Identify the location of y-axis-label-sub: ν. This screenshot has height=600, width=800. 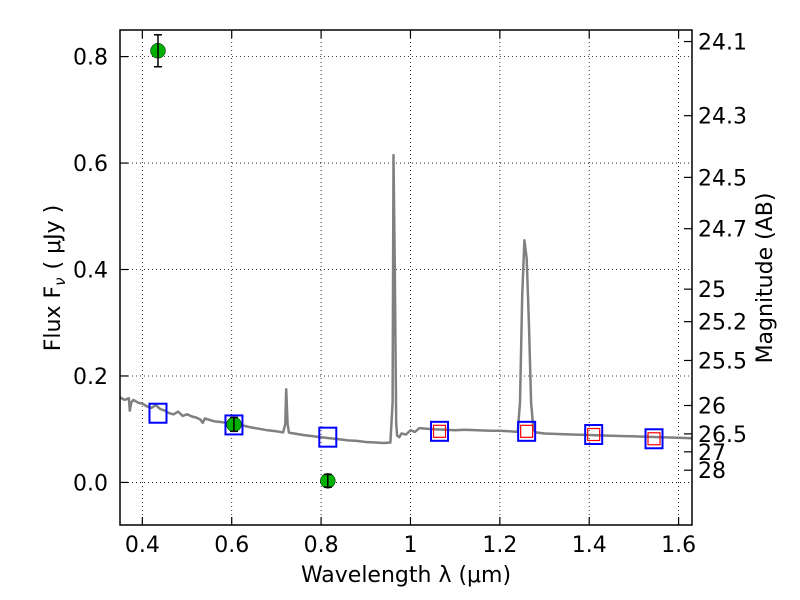
(60, 281).